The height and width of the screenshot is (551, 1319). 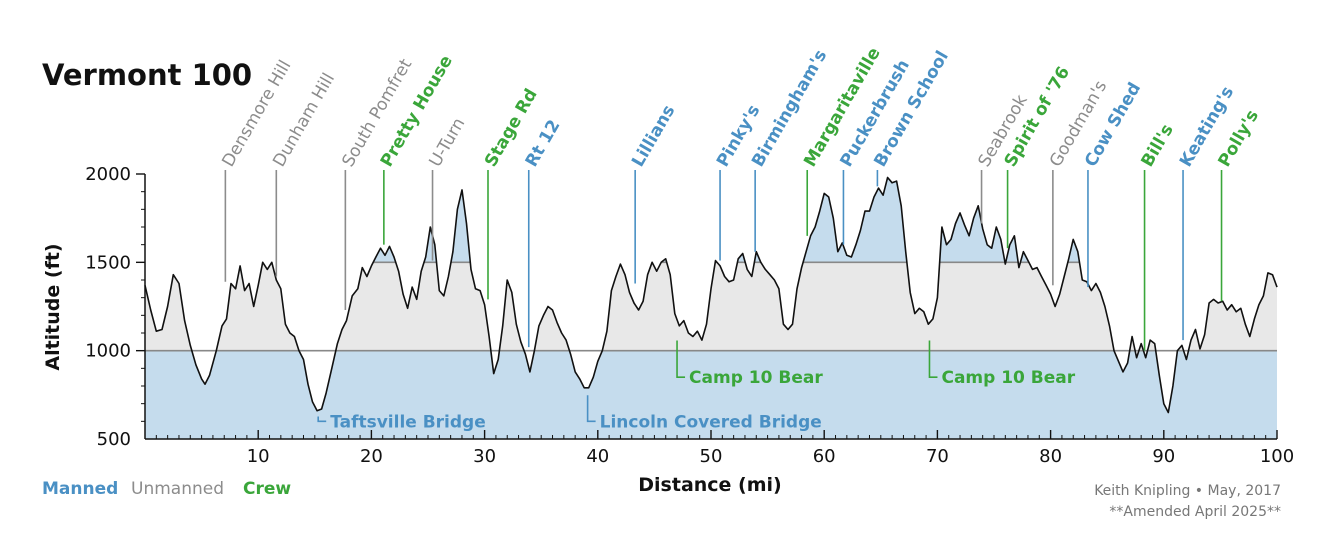 What do you see at coordinates (1158, 146) in the screenshot?
I see `station-label: Bill's` at bounding box center [1158, 146].